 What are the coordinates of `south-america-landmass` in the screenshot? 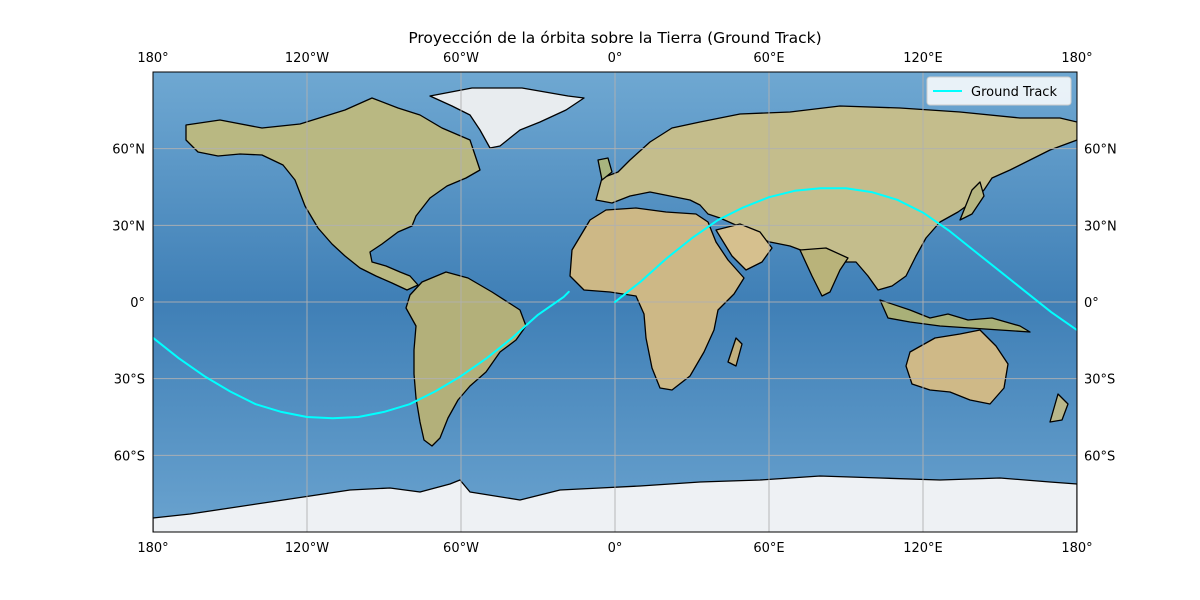 It's located at (466, 359).